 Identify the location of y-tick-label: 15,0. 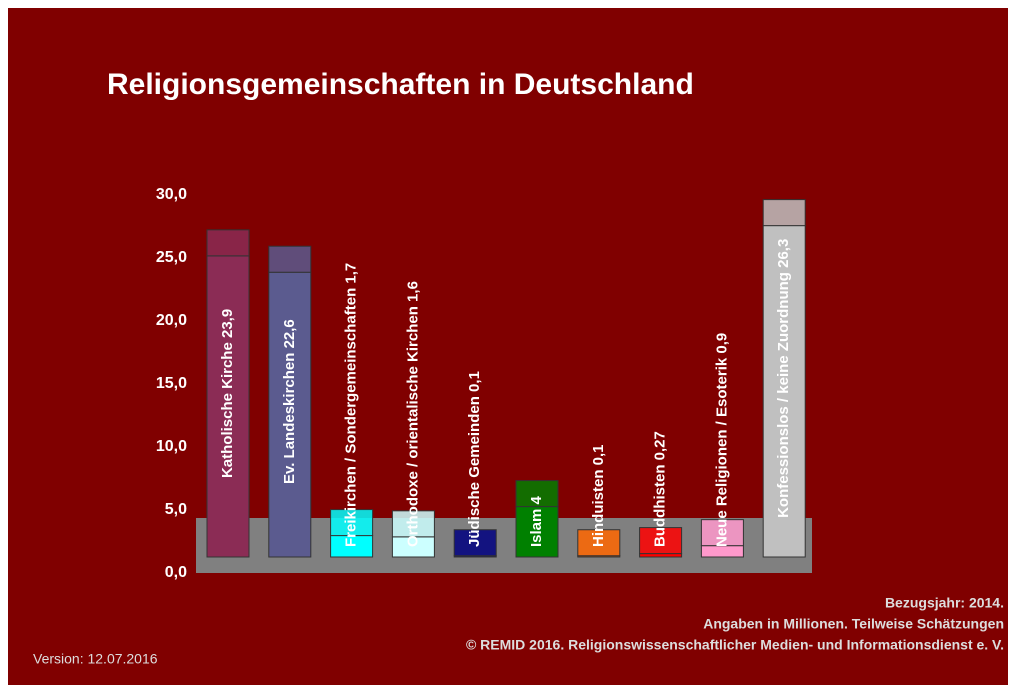
(171, 383).